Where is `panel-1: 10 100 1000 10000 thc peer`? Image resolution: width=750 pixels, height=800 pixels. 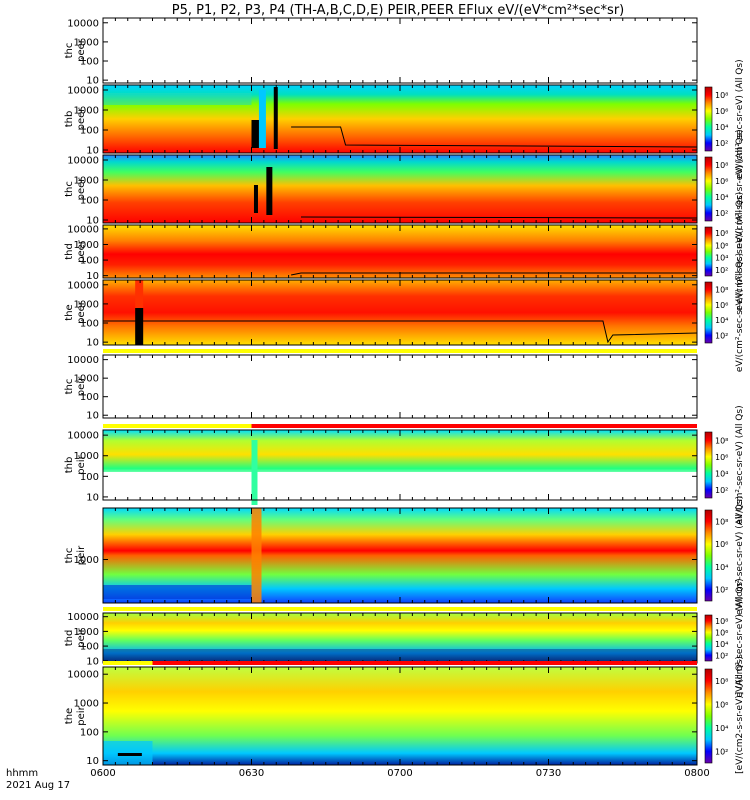
panel-1: 10 100 1000 10000 thc peer is located at coordinates (381, 52).